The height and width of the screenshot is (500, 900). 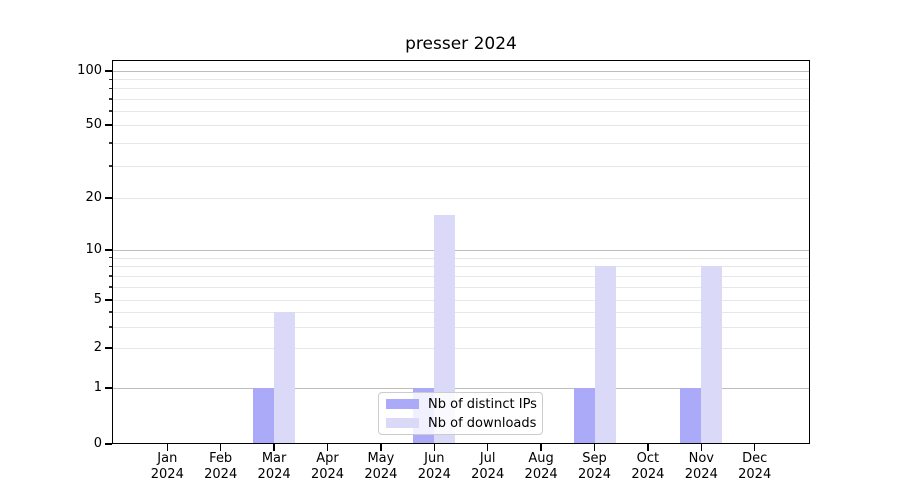 I want to click on y-tick-label-5: 5, so click(x=97, y=299).